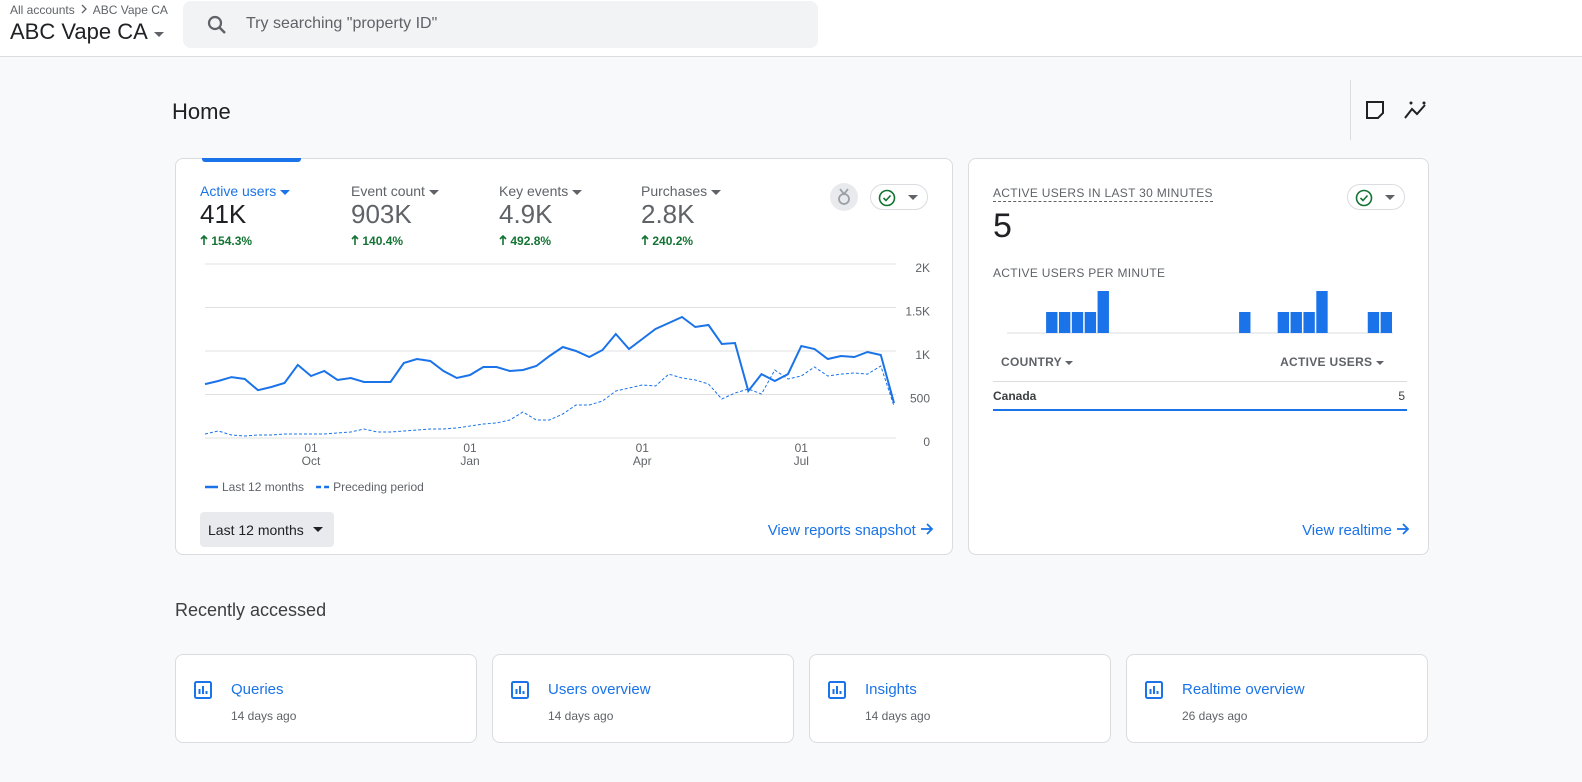 The width and height of the screenshot is (1582, 782). I want to click on link-text: View realtime, so click(1347, 530).